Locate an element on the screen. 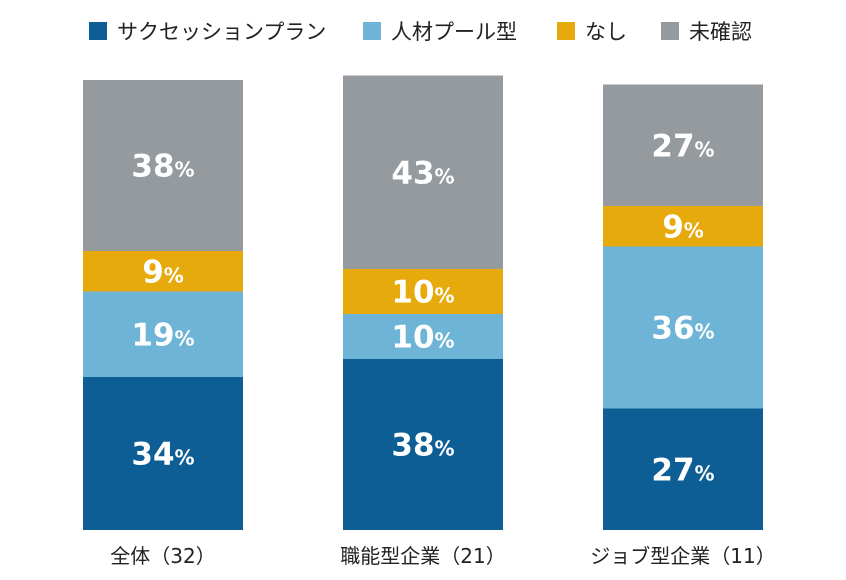 The width and height of the screenshot is (846, 580). category-label: 職能型企業（21） is located at coordinates (422, 556).